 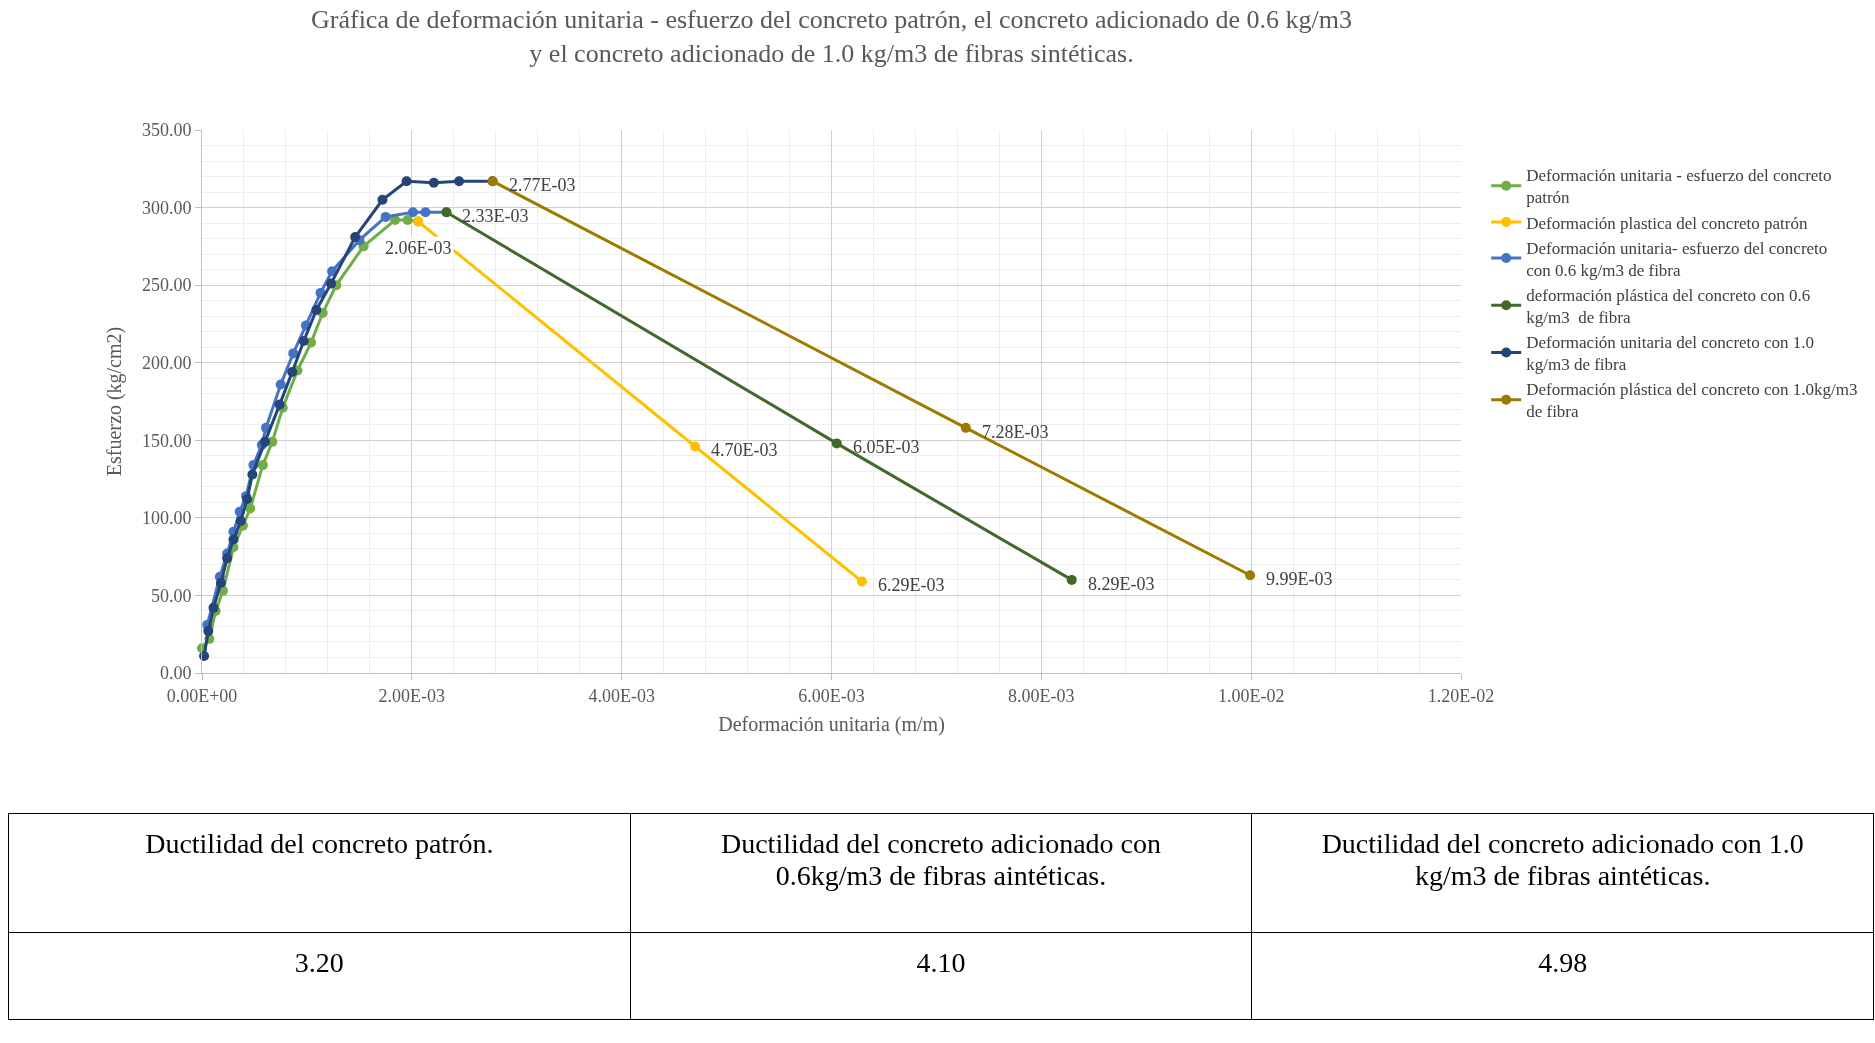 I want to click on annotation: 6.05E-03, so click(x=886, y=447).